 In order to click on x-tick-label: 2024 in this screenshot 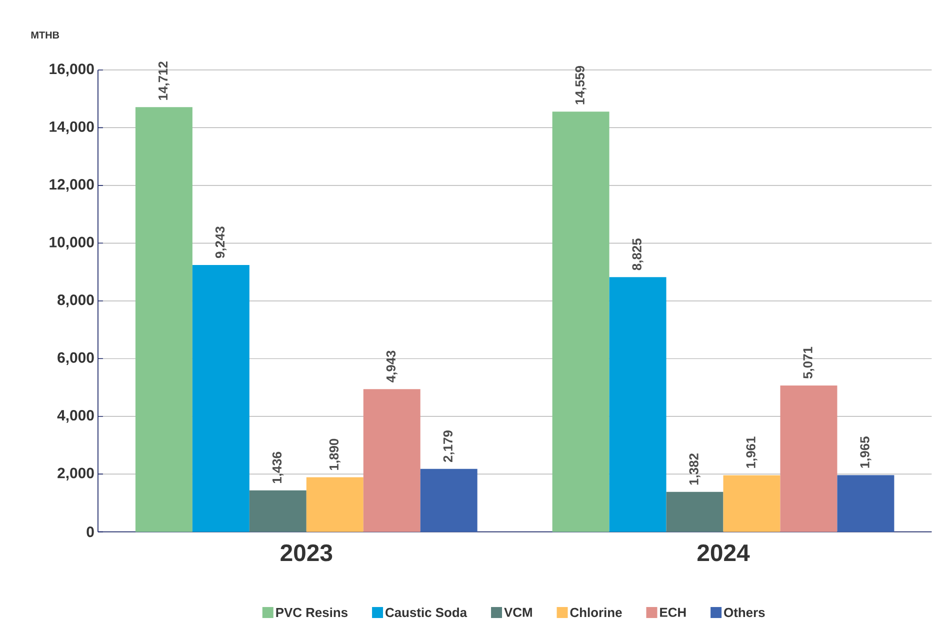, I will do `click(724, 553)`.